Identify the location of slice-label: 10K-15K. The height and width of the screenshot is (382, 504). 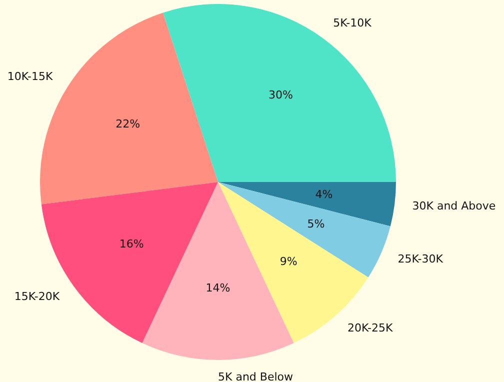
(30, 76).